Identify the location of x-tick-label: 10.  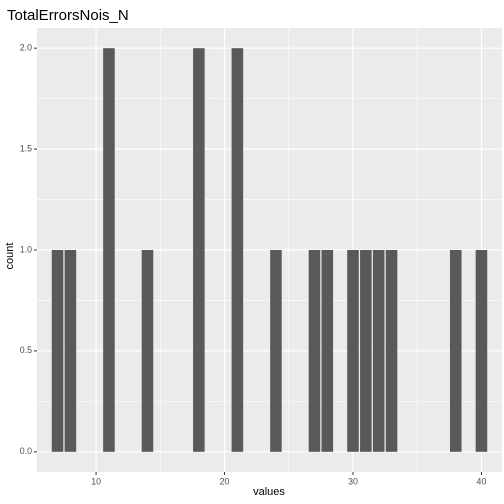
(96, 481).